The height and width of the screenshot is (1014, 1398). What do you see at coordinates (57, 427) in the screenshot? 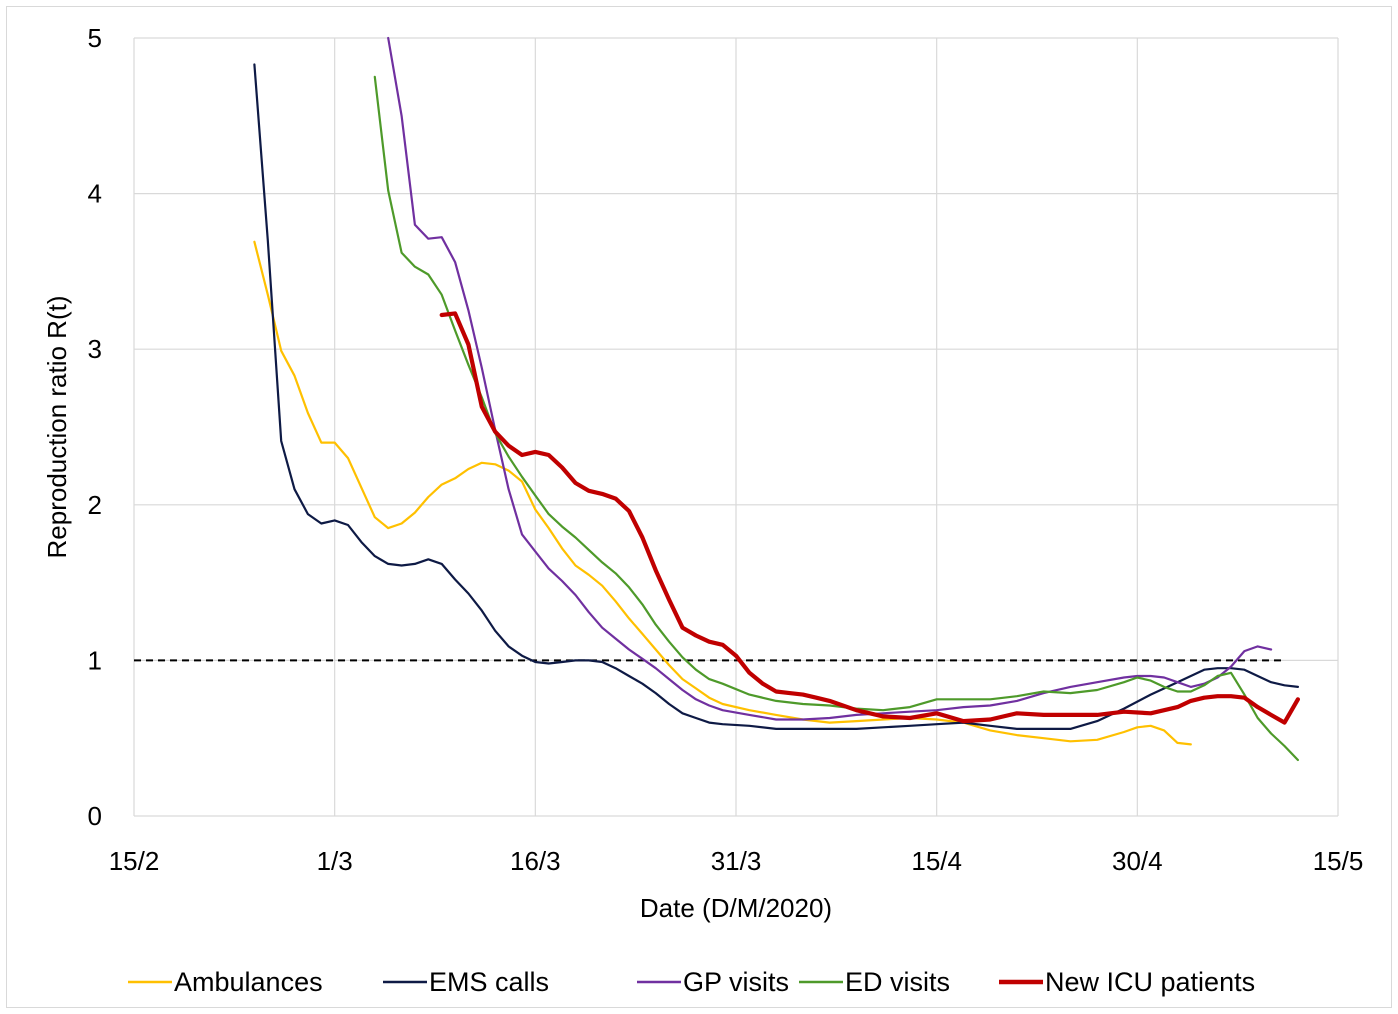
I see `y-axis-title: Reproduction ratio R(t)` at bounding box center [57, 427].